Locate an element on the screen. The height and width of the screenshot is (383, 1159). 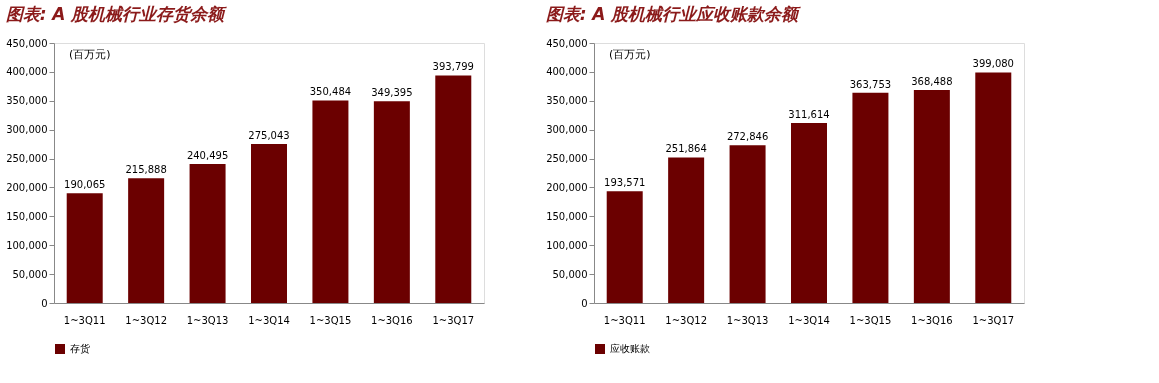
data-label: 215,888 is located at coordinates (146, 170).